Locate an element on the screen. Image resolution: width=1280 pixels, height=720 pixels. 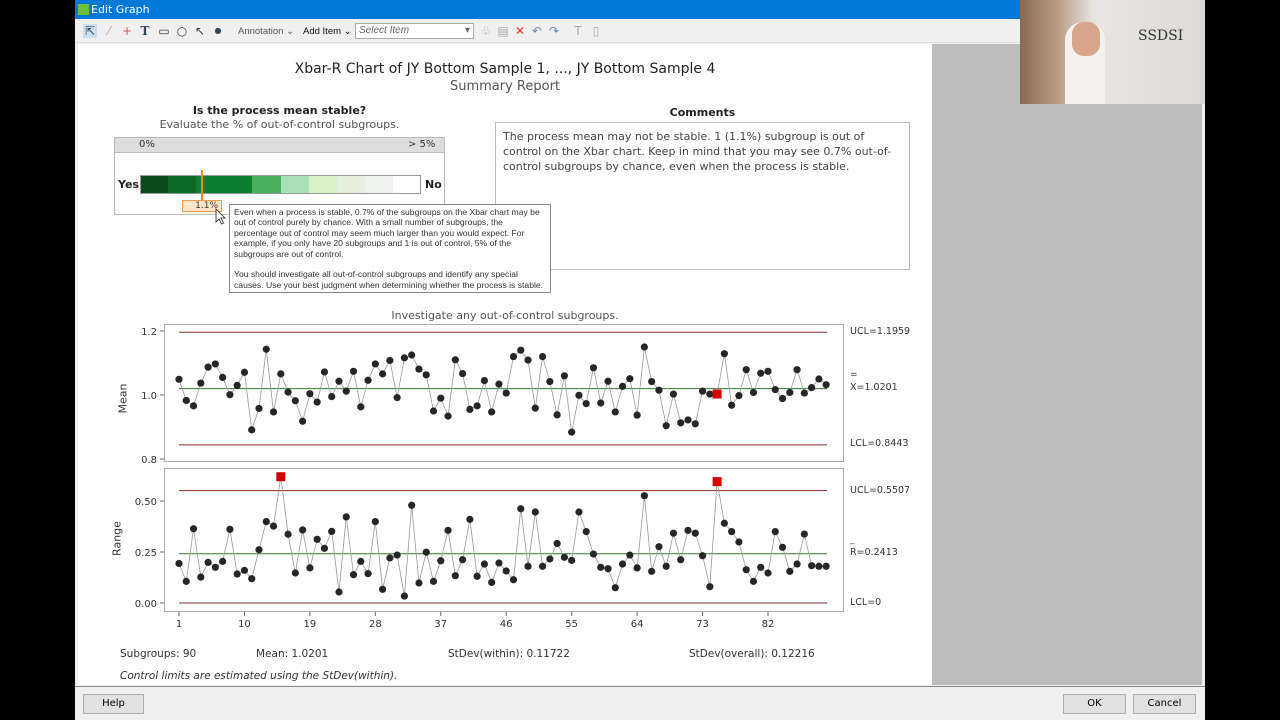
gauge-max-label: > 5% is located at coordinates (422, 144).